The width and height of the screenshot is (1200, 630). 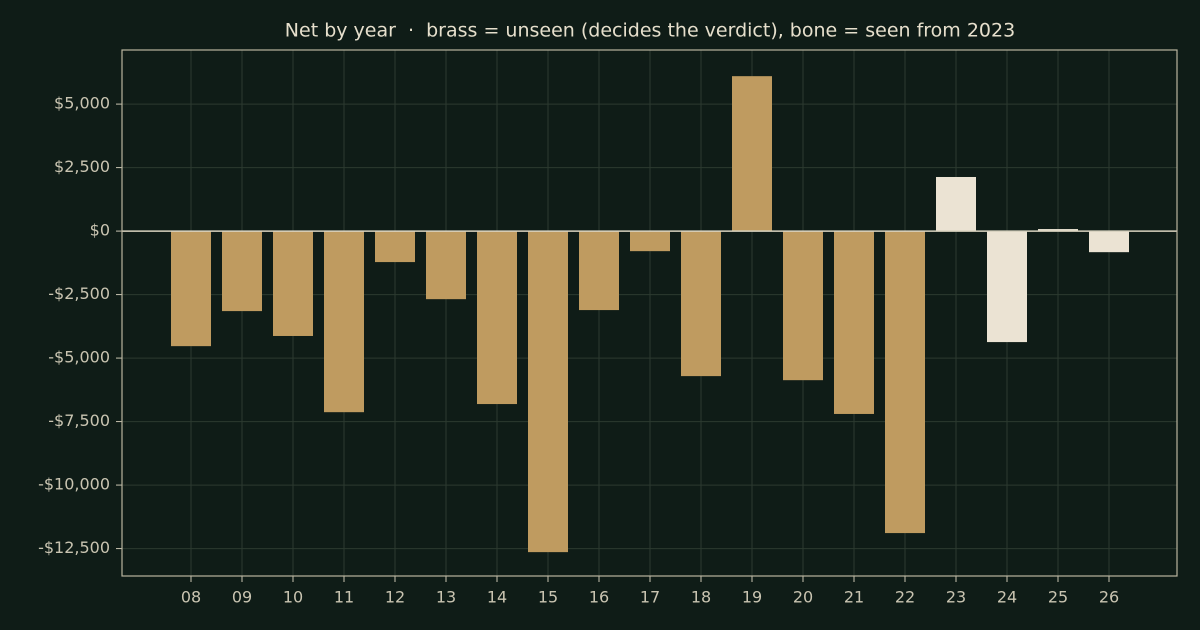 What do you see at coordinates (548, 597) in the screenshot?
I see `x-tick-label: 15` at bounding box center [548, 597].